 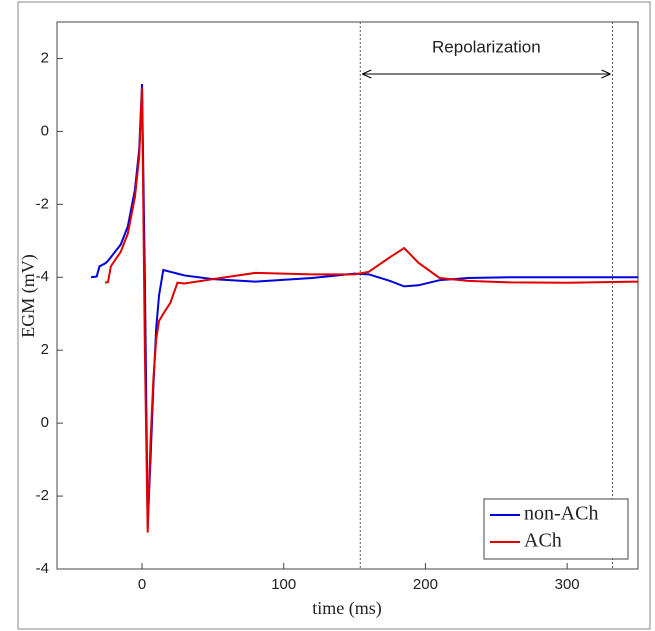 What do you see at coordinates (543, 541) in the screenshot?
I see `legend-label: ACh` at bounding box center [543, 541].